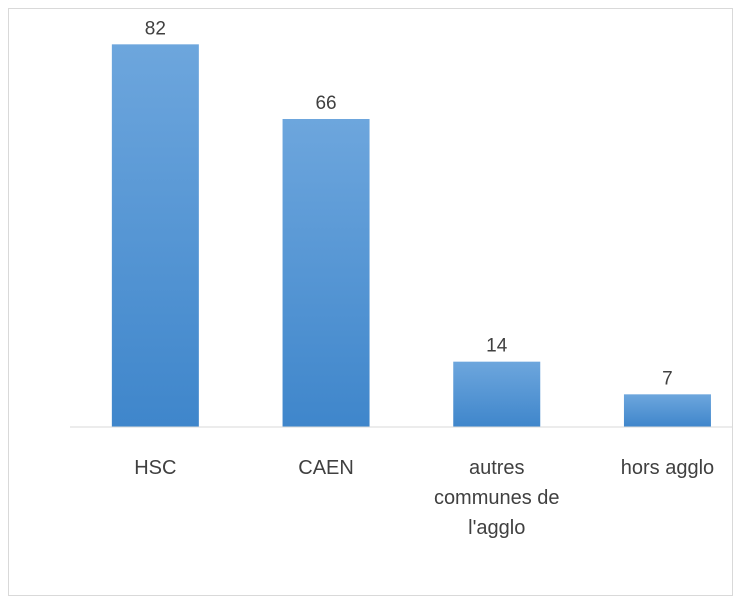 Image resolution: width=740 pixels, height=603 pixels. Describe the element at coordinates (667, 468) in the screenshot. I see `x-tick-label: hors agglo` at that location.